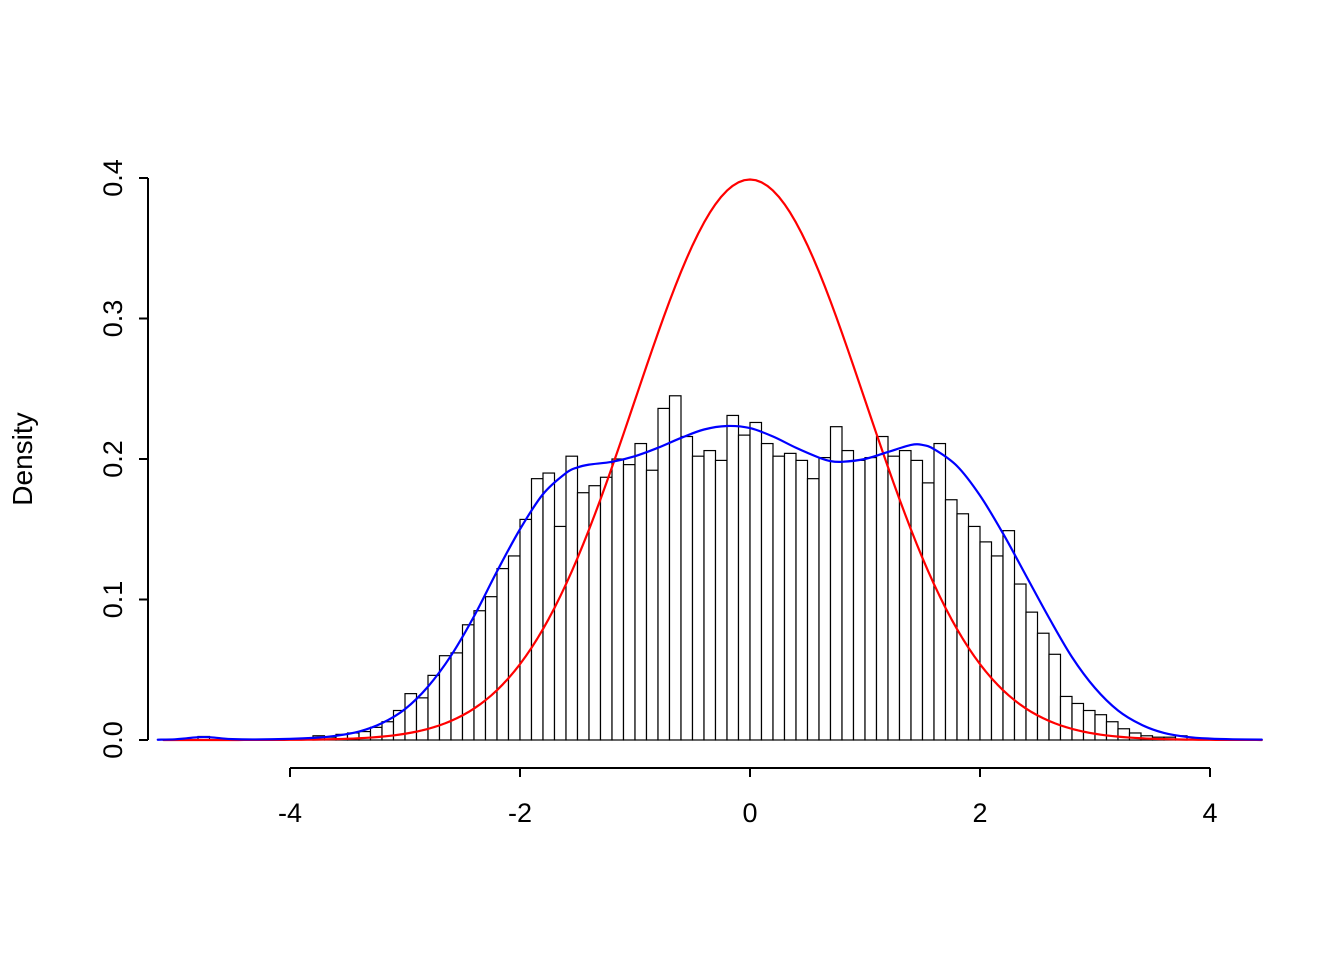 Image resolution: width=1344 pixels, height=960 pixels. What do you see at coordinates (113, 600) in the screenshot?
I see `y-tick-label: 0.1` at bounding box center [113, 600].